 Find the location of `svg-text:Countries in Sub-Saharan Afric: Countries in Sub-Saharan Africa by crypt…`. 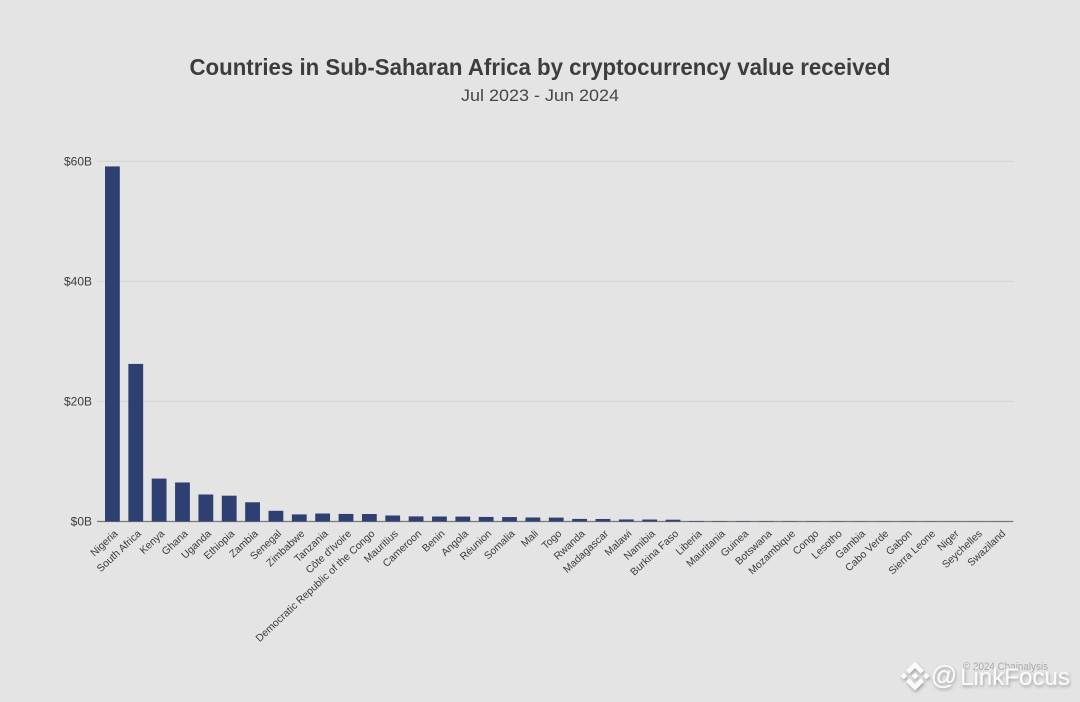

svg-text:Countries in Sub-Saharan Afric: Countries in Sub-Saharan Africa by crypt… is located at coordinates (540, 67).